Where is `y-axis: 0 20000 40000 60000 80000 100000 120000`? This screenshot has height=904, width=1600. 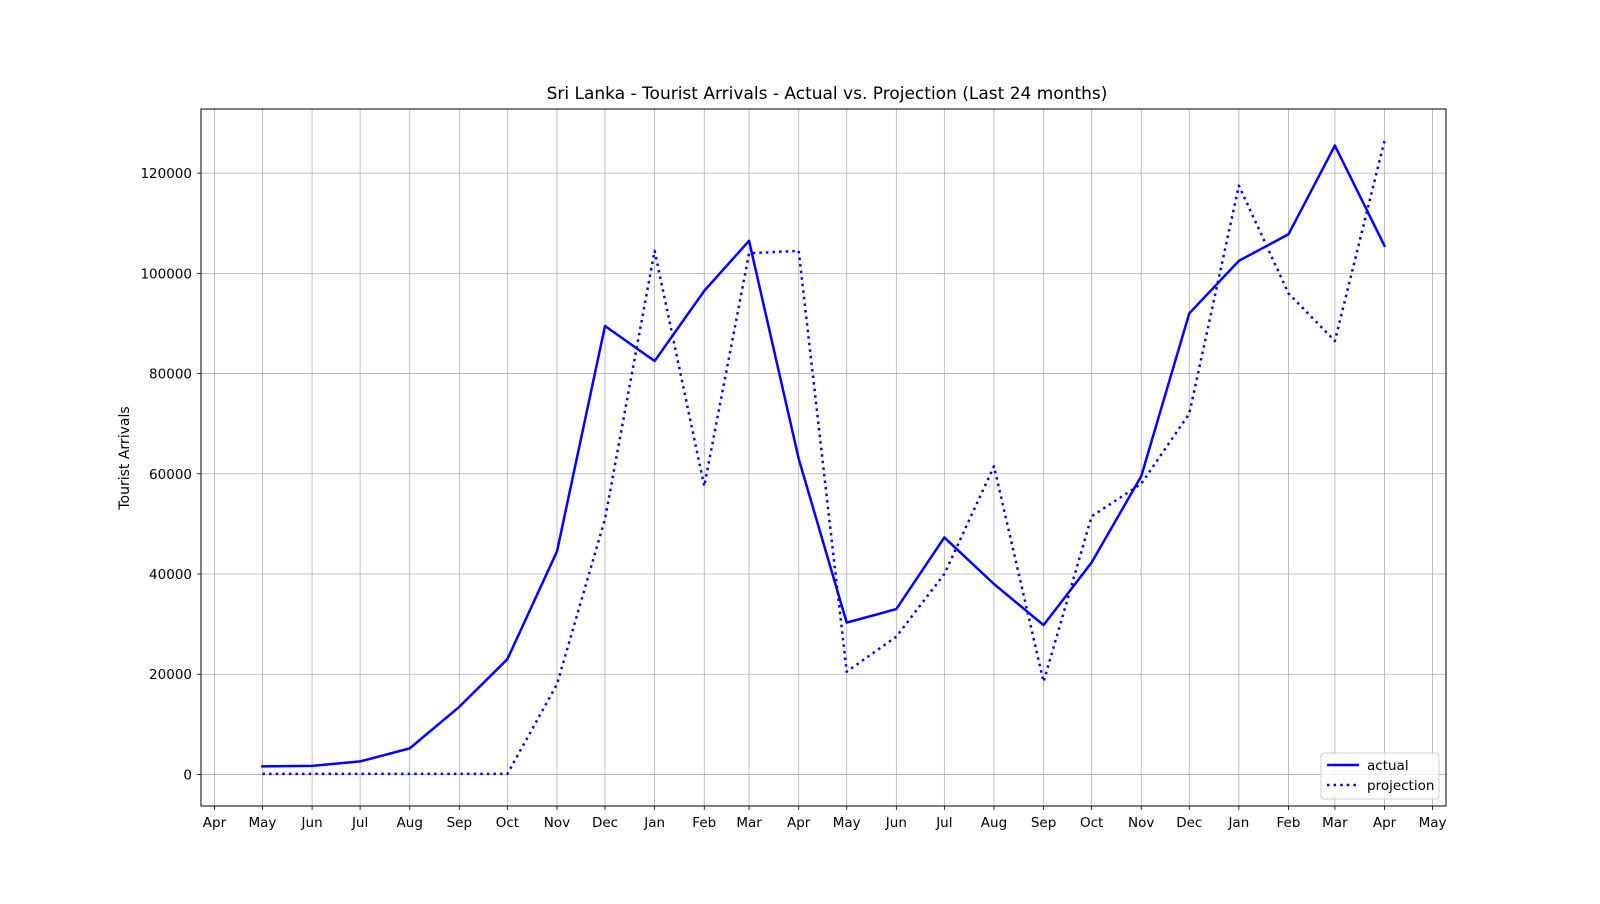 y-axis: 0 20000 40000 60000 80000 100000 120000 is located at coordinates (170, 474).